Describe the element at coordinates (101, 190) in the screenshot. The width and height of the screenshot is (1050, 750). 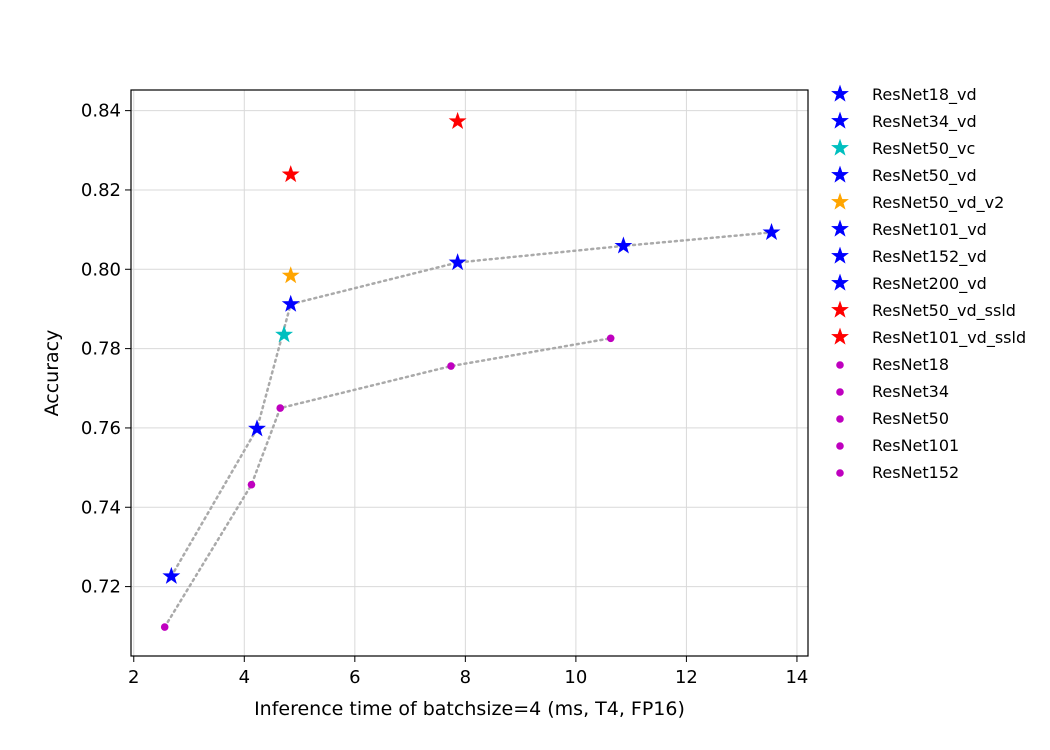
I see `y-tick-label: 0.82` at that location.